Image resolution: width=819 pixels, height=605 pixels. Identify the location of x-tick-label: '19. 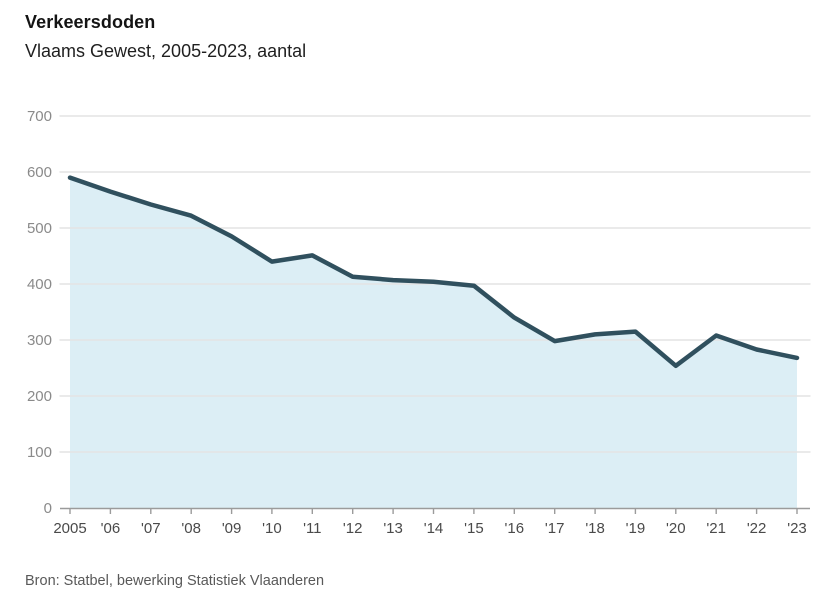
(636, 528).